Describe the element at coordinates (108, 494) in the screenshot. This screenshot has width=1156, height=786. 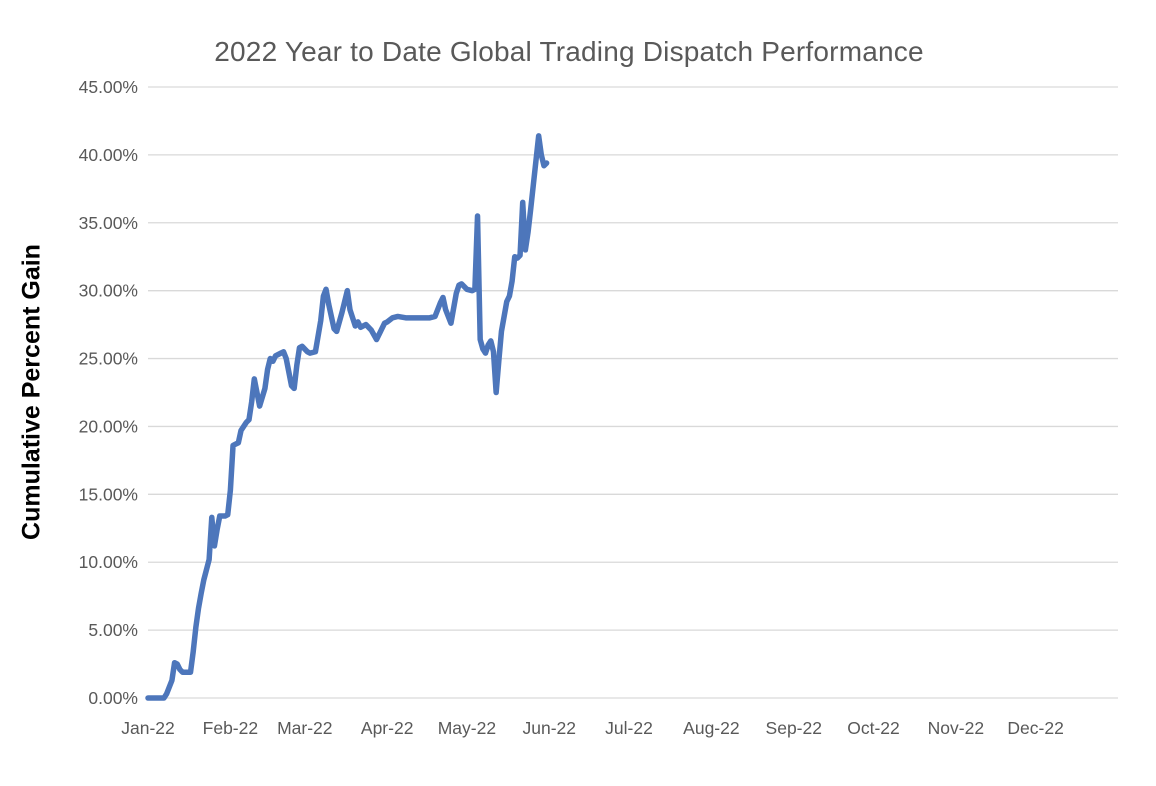
I see `y-tick-label: 15.00%` at that location.